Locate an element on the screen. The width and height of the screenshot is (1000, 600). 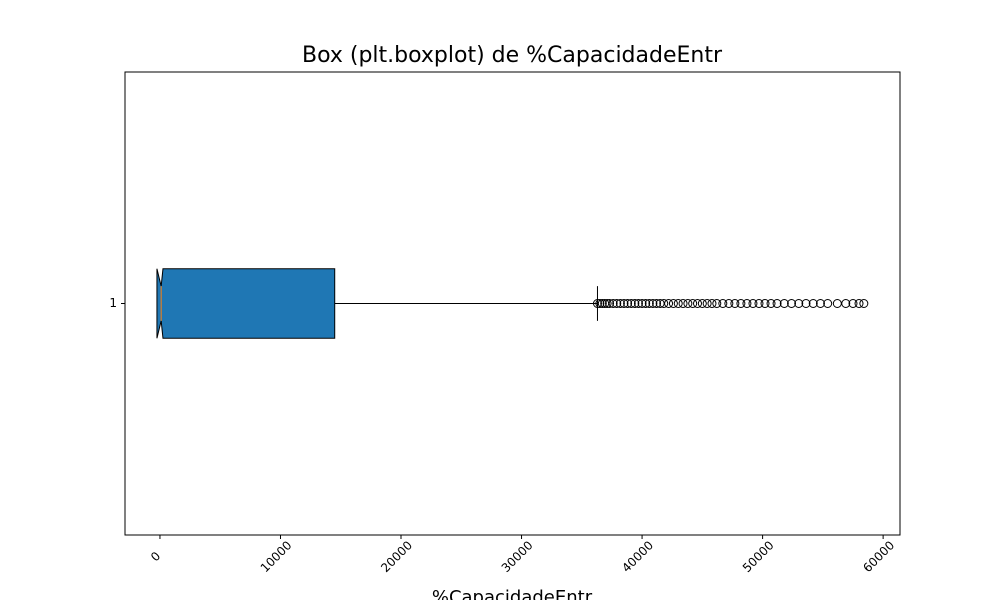
box-body is located at coordinates (246, 303).